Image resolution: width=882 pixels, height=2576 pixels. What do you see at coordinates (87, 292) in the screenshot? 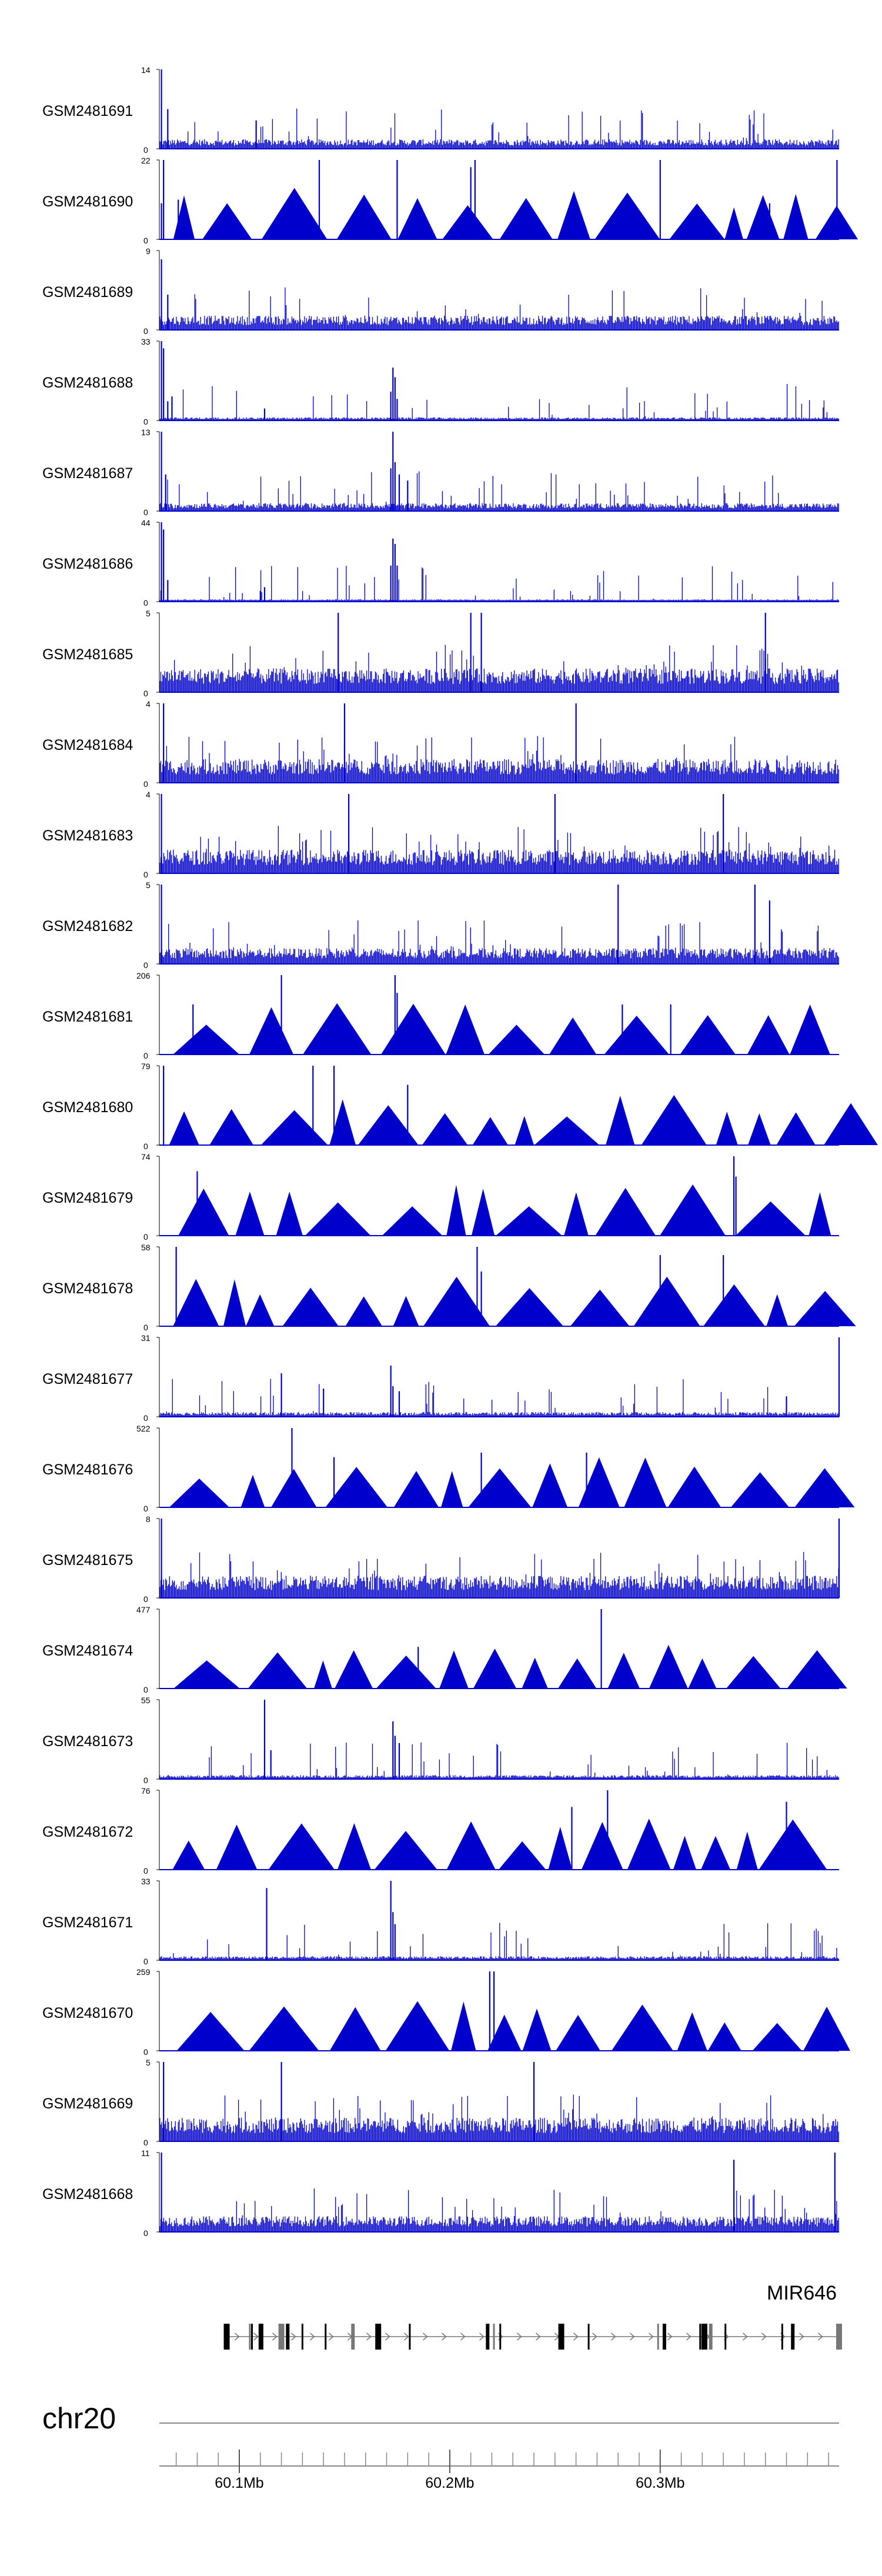
I see `track-label: GSM2481689` at bounding box center [87, 292].